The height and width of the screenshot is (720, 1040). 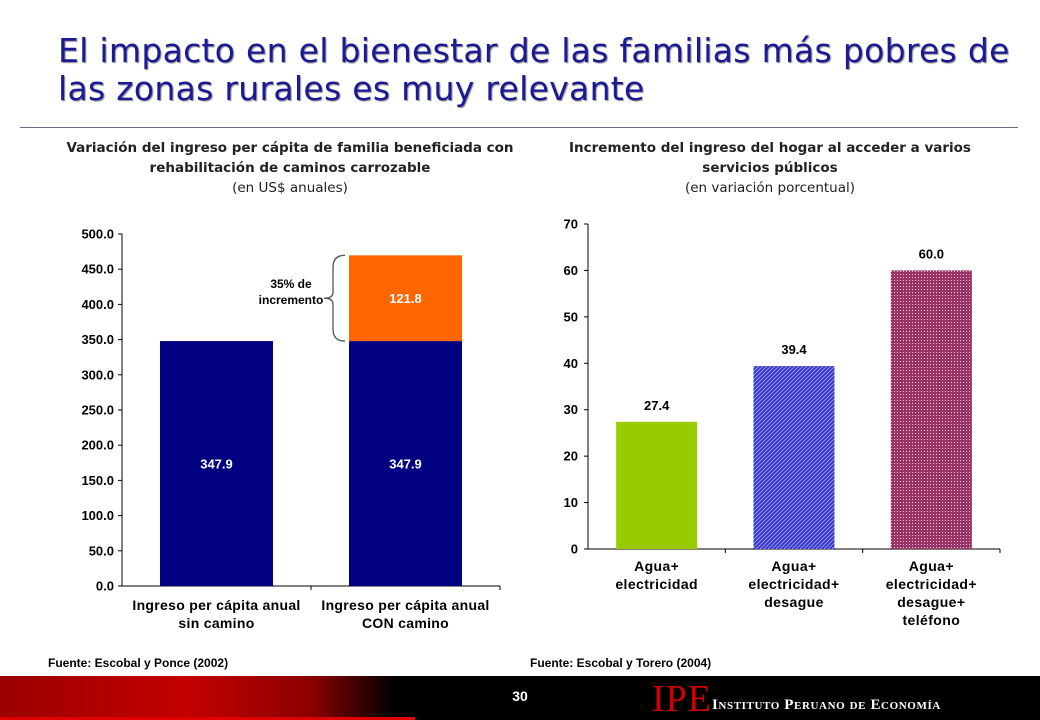 I want to click on y-tick-label: 20, so click(x=571, y=456).